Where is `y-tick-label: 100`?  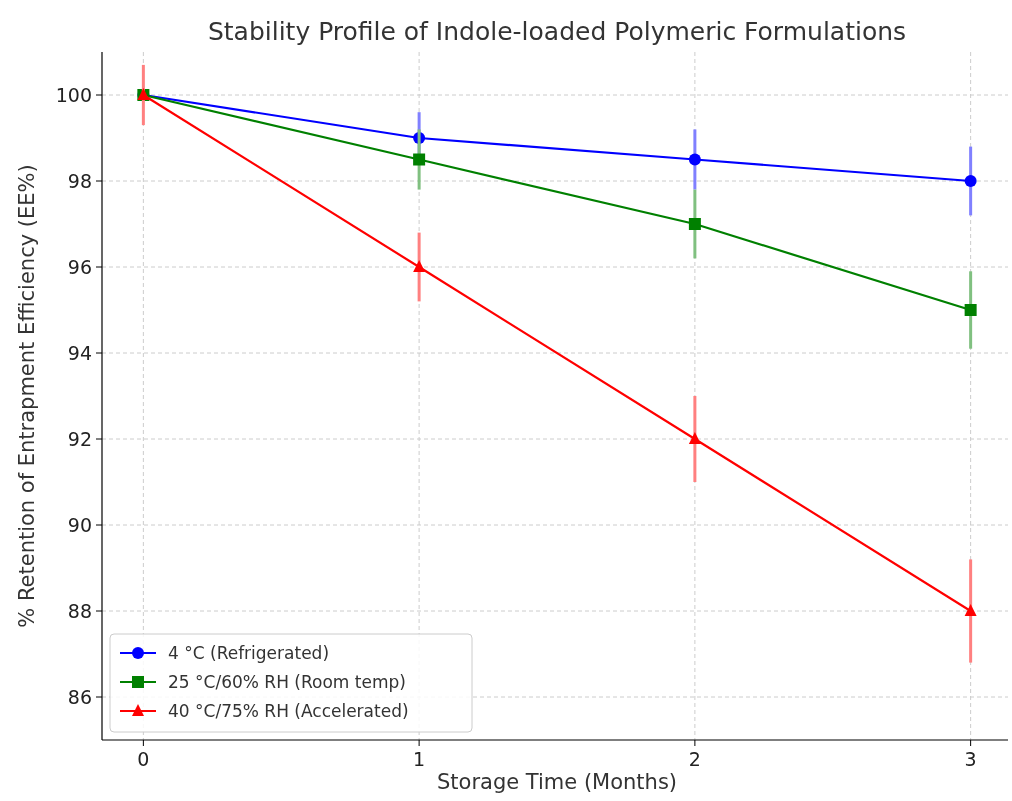 y-tick-label: 100 is located at coordinates (73, 95).